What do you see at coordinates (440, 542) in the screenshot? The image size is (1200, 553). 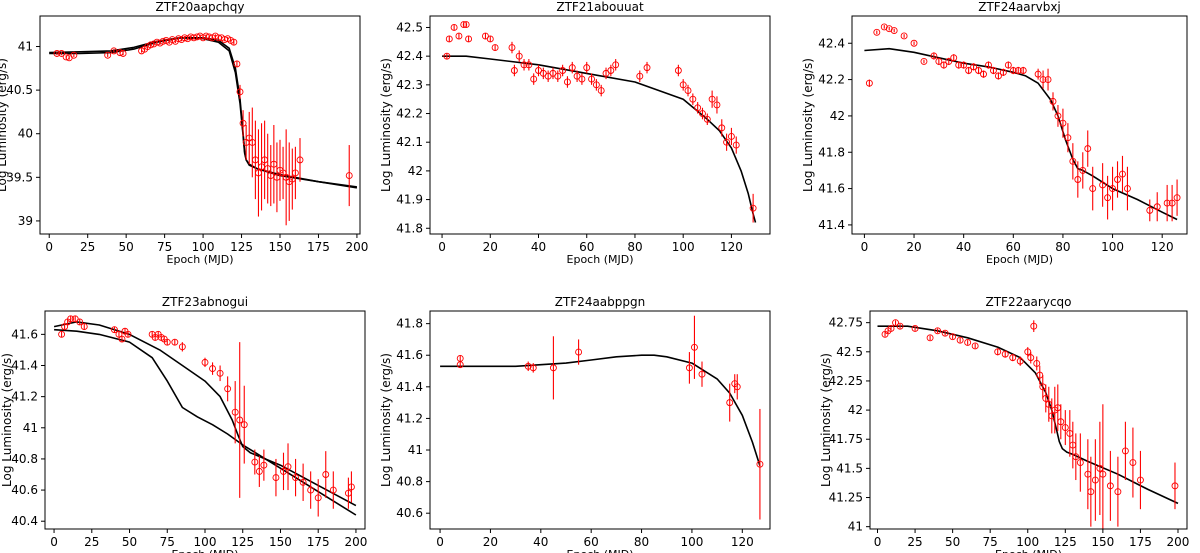 I see `x-tick-label: 0` at bounding box center [440, 542].